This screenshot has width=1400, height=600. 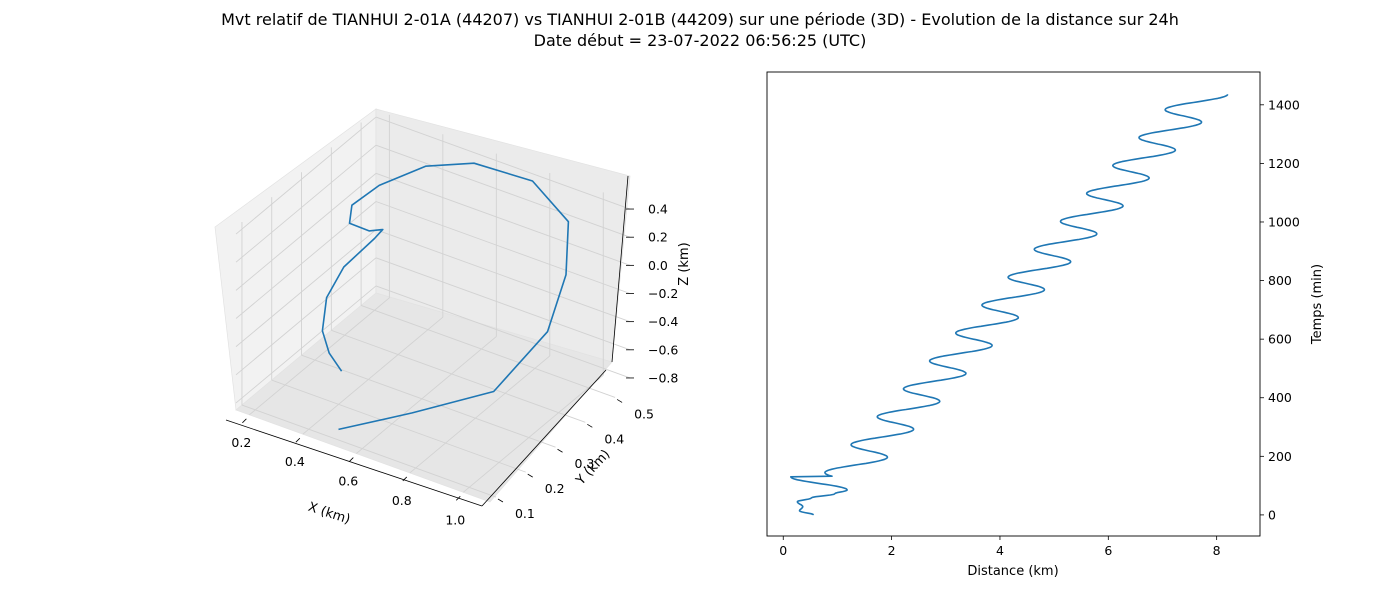 What do you see at coordinates (555, 488) in the screenshot?
I see `y-tick-label-3d: 0.2` at bounding box center [555, 488].